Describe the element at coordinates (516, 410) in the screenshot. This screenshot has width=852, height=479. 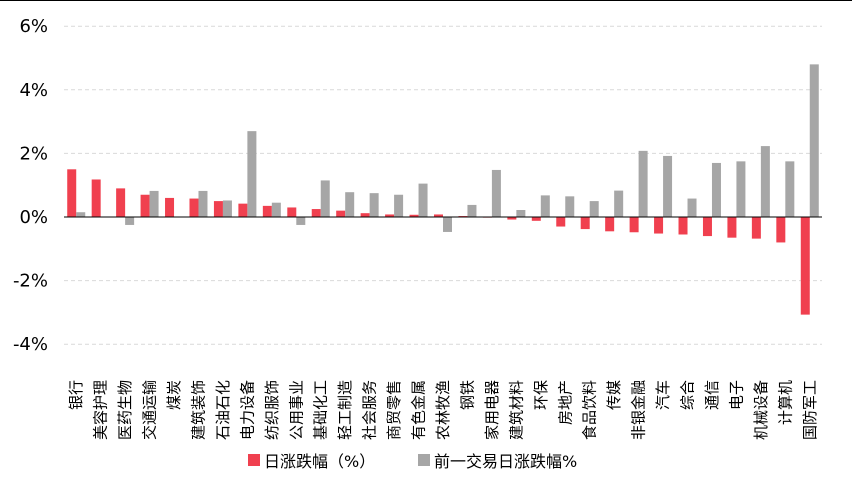
I see `category-label: 建筑材料` at that location.